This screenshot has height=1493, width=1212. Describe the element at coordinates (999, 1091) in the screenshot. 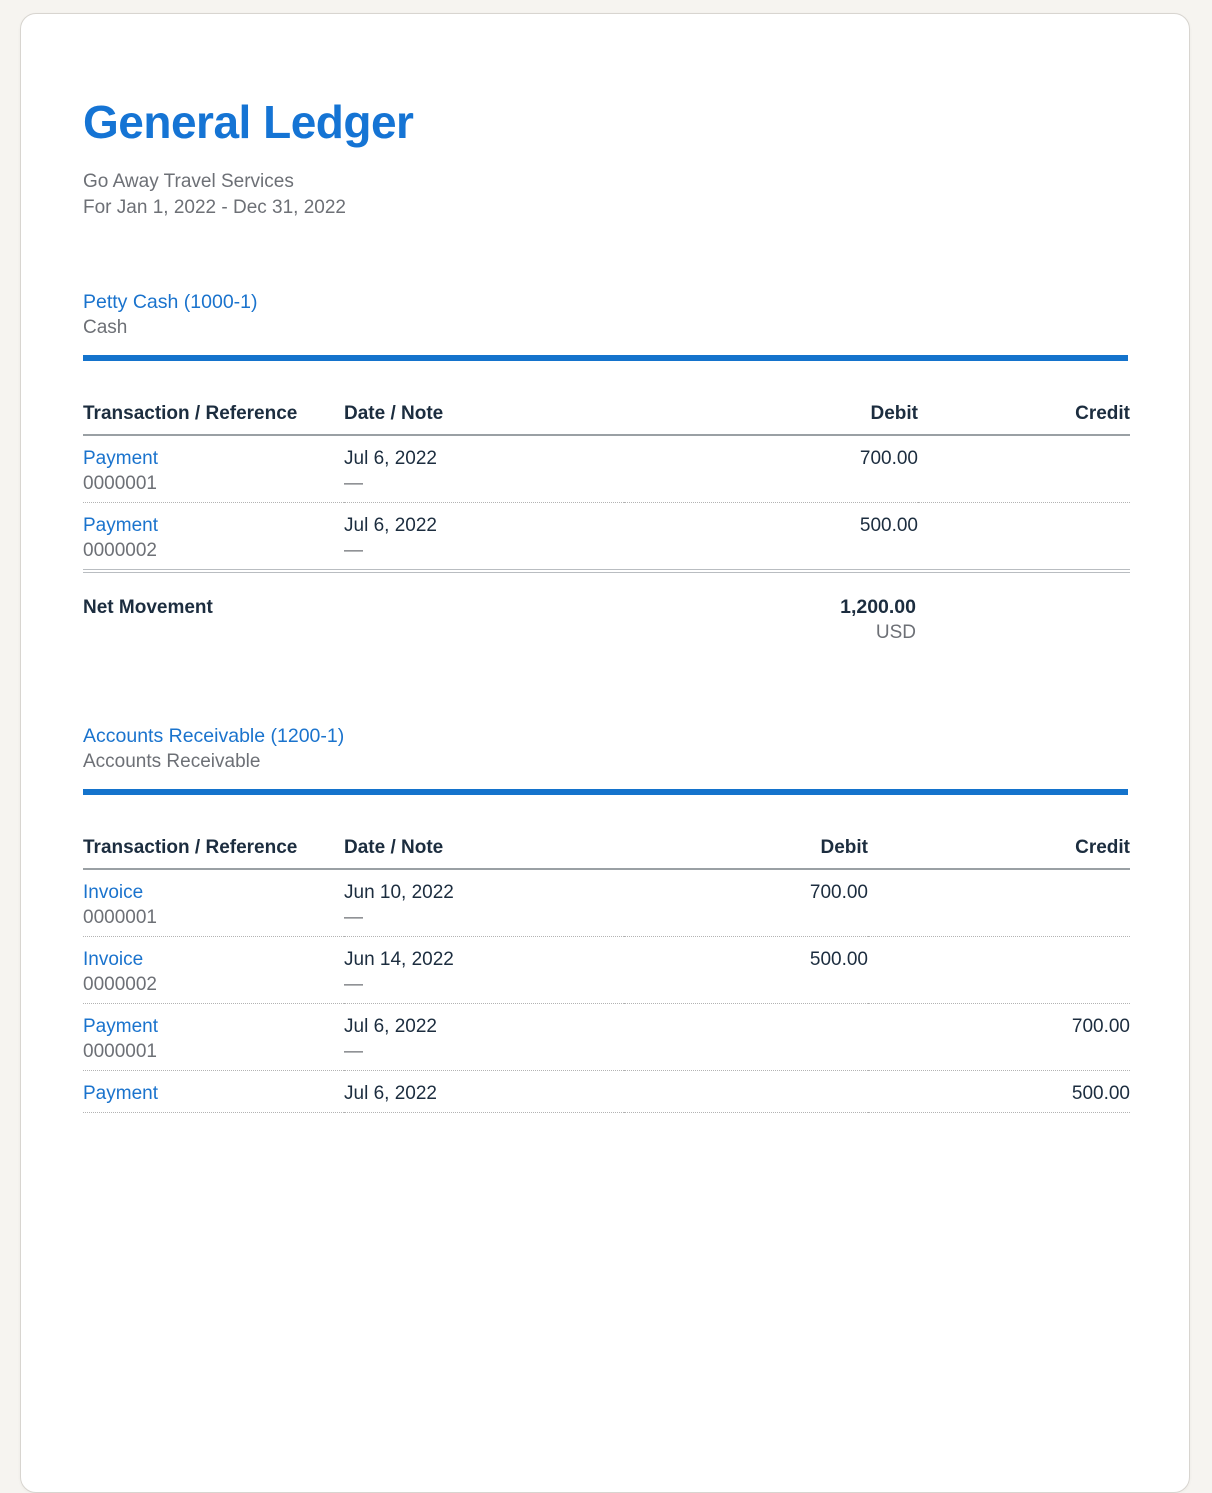

I see `credit-amount: 500.00` at that location.